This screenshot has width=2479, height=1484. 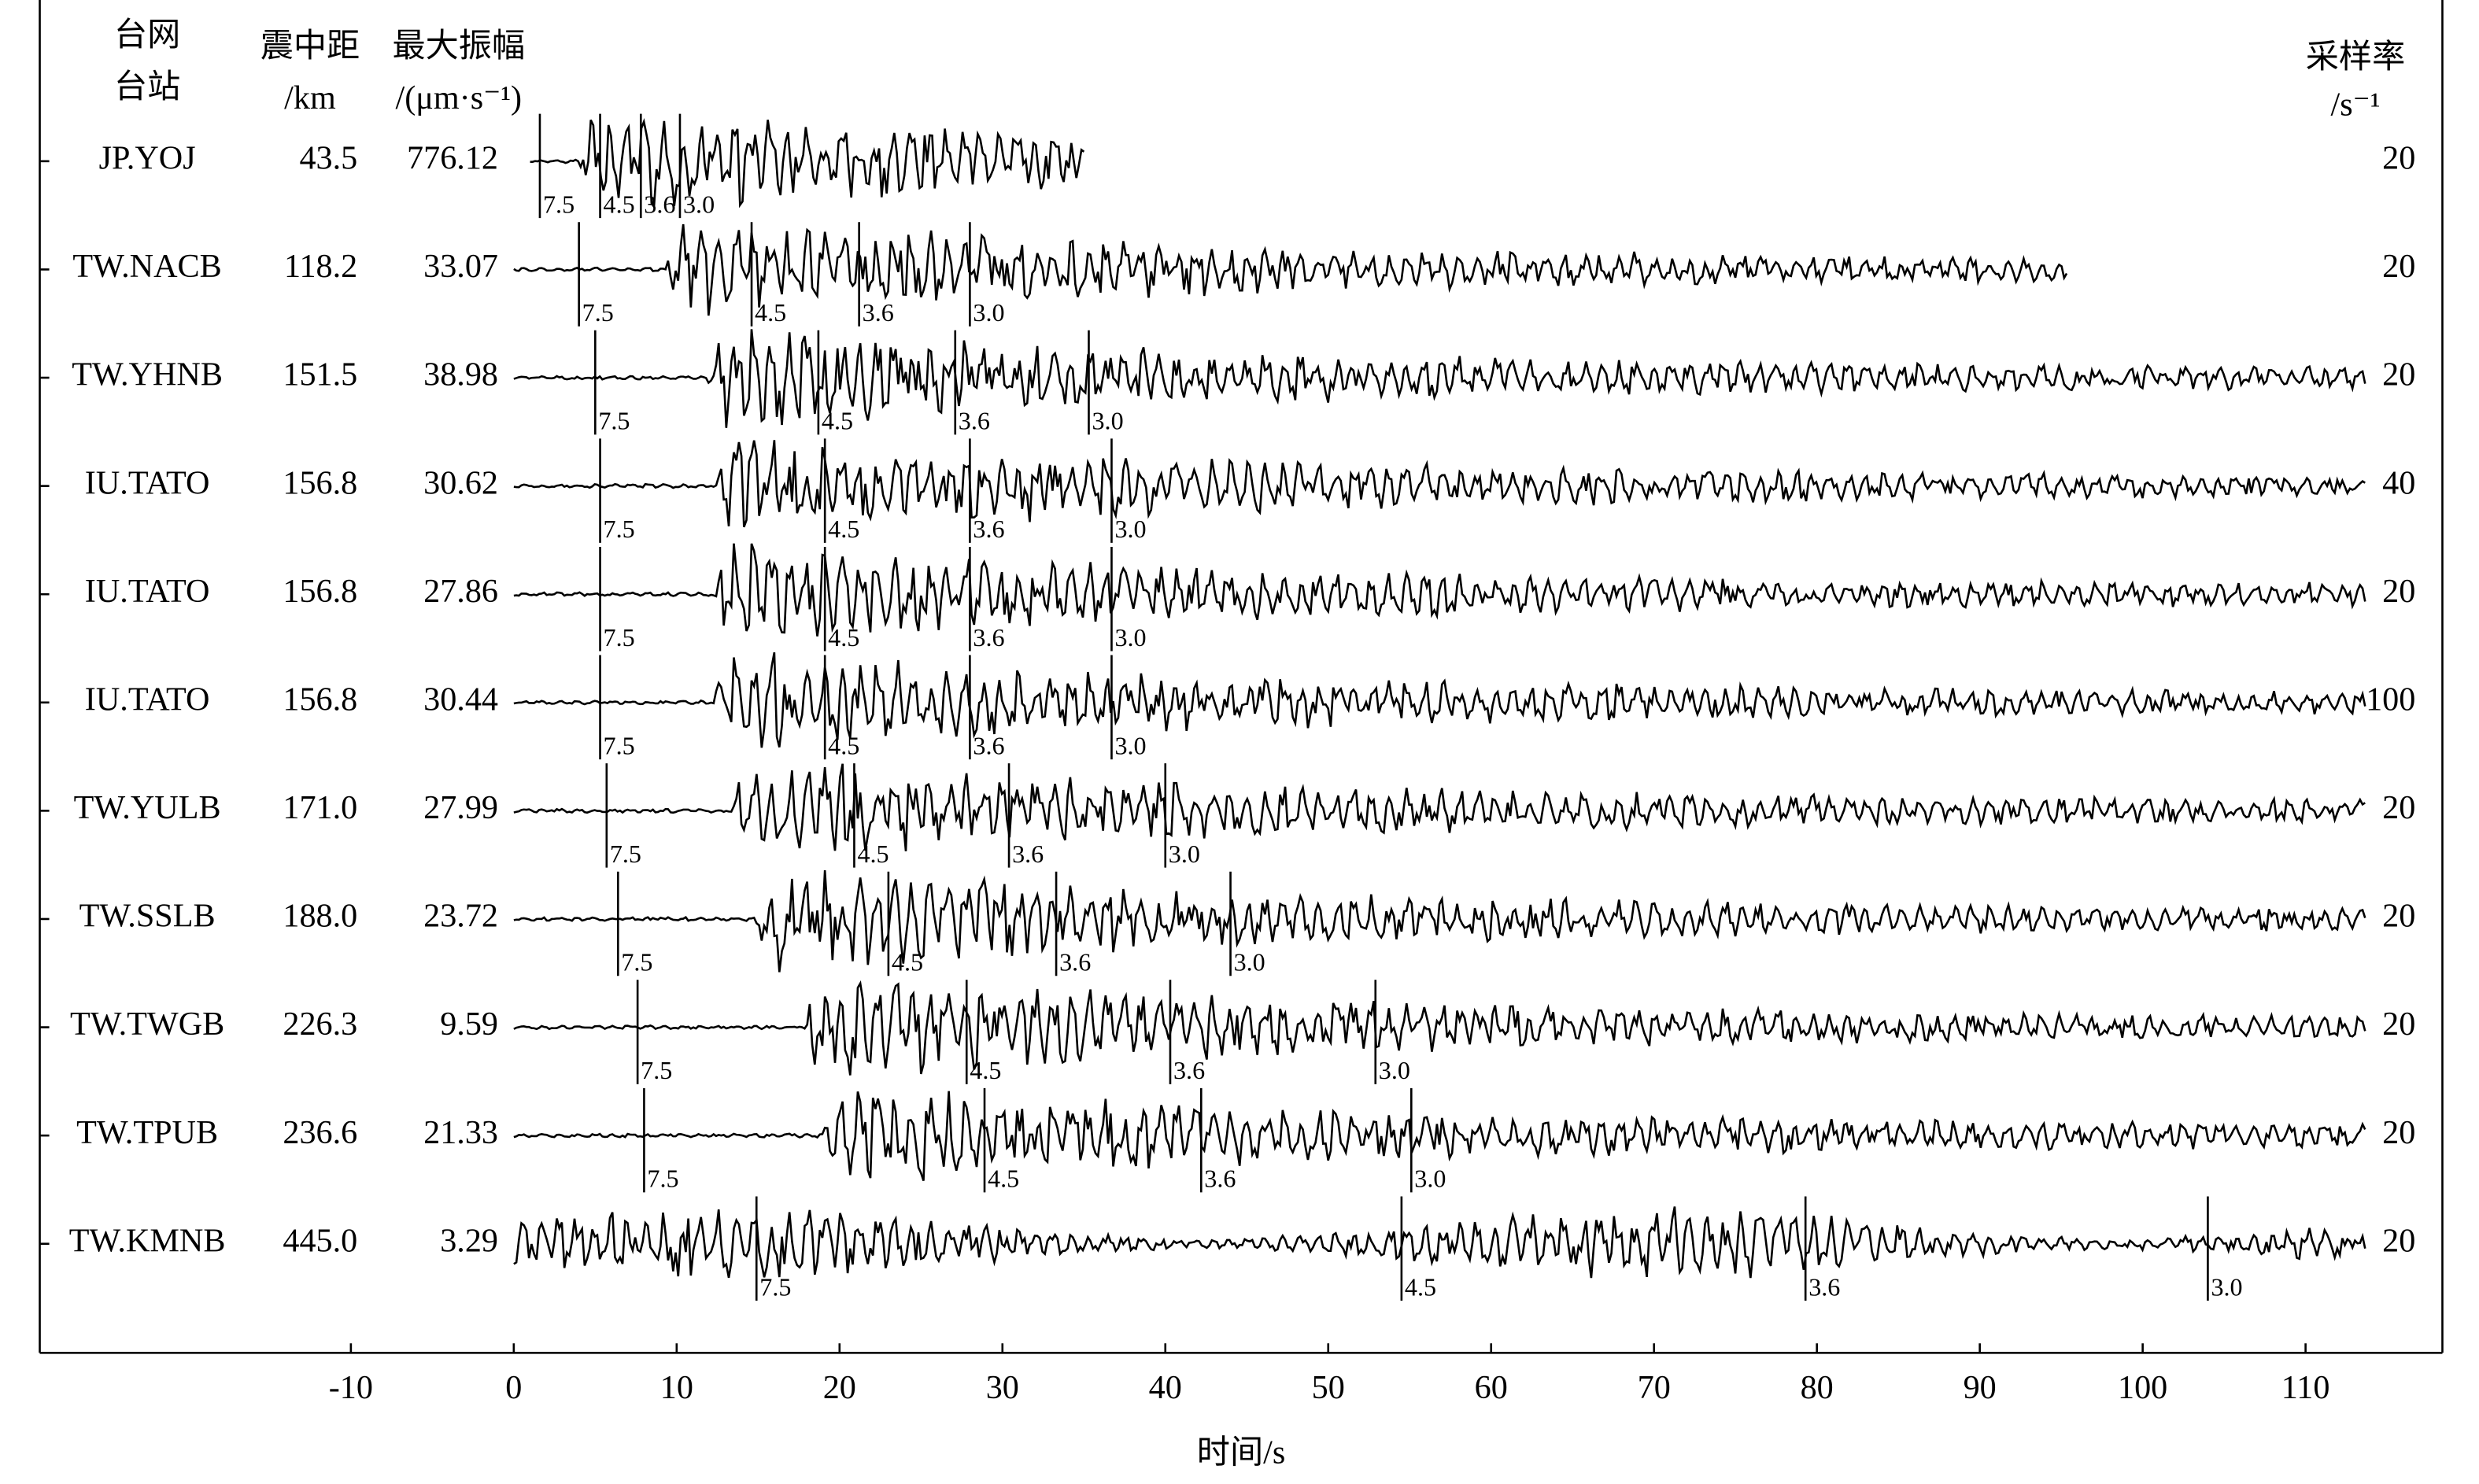 What do you see at coordinates (148, 1240) in the screenshot?
I see `station-name: TW.KMNB` at bounding box center [148, 1240].